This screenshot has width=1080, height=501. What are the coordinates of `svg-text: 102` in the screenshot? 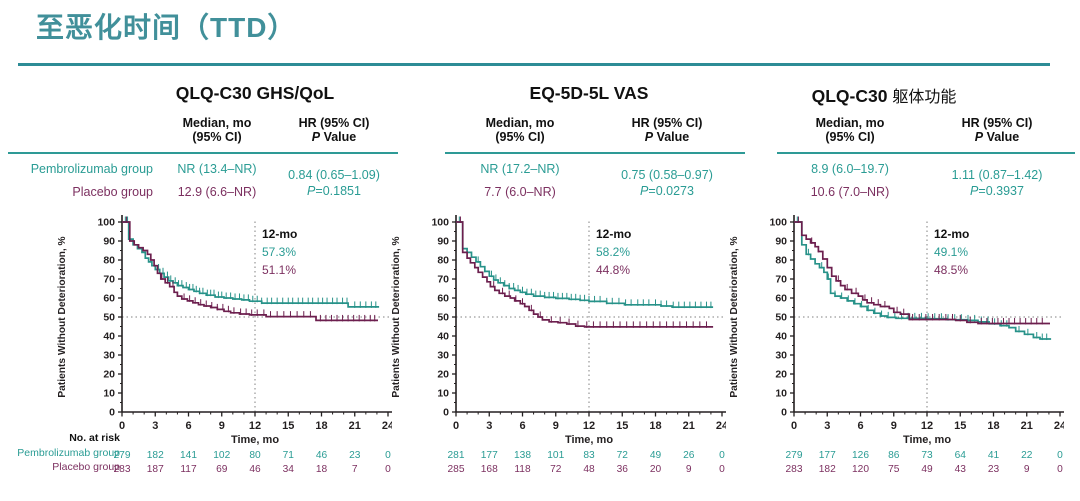 It's located at (221, 455).